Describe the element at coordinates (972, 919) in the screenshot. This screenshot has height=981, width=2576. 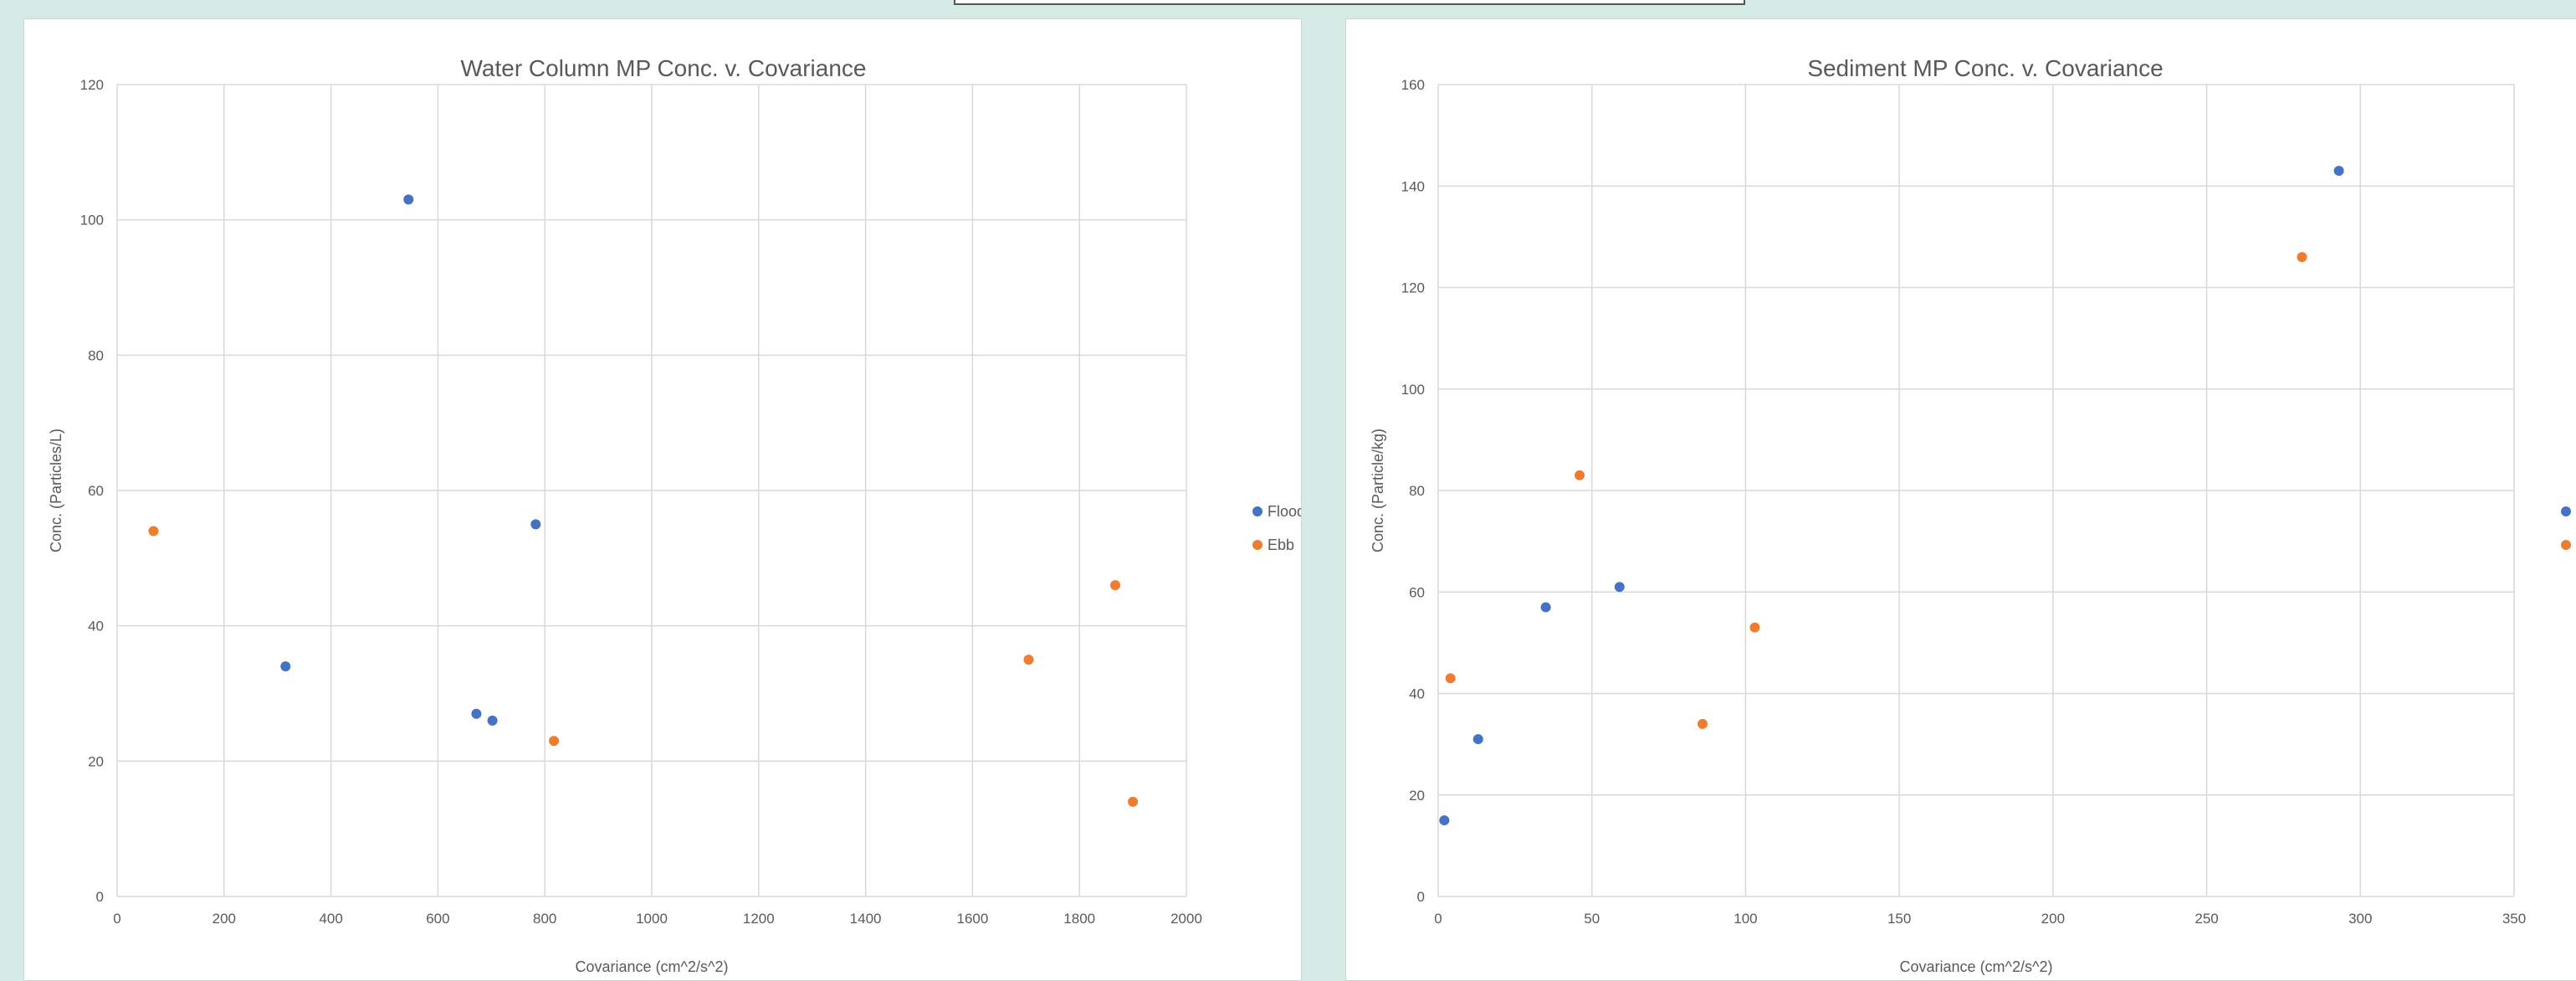
I see `x-tick-label: 1600` at that location.